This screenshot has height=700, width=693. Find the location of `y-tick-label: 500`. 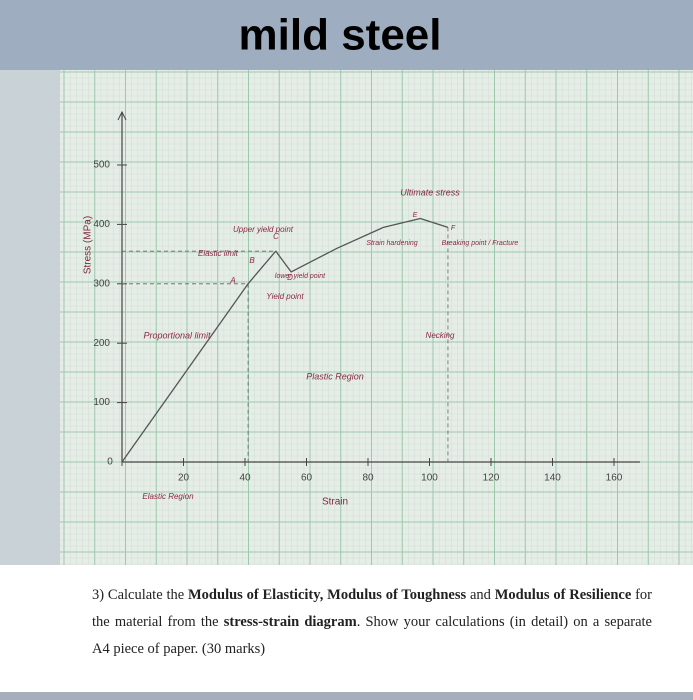

y-tick-label: 500 is located at coordinates (101, 165).